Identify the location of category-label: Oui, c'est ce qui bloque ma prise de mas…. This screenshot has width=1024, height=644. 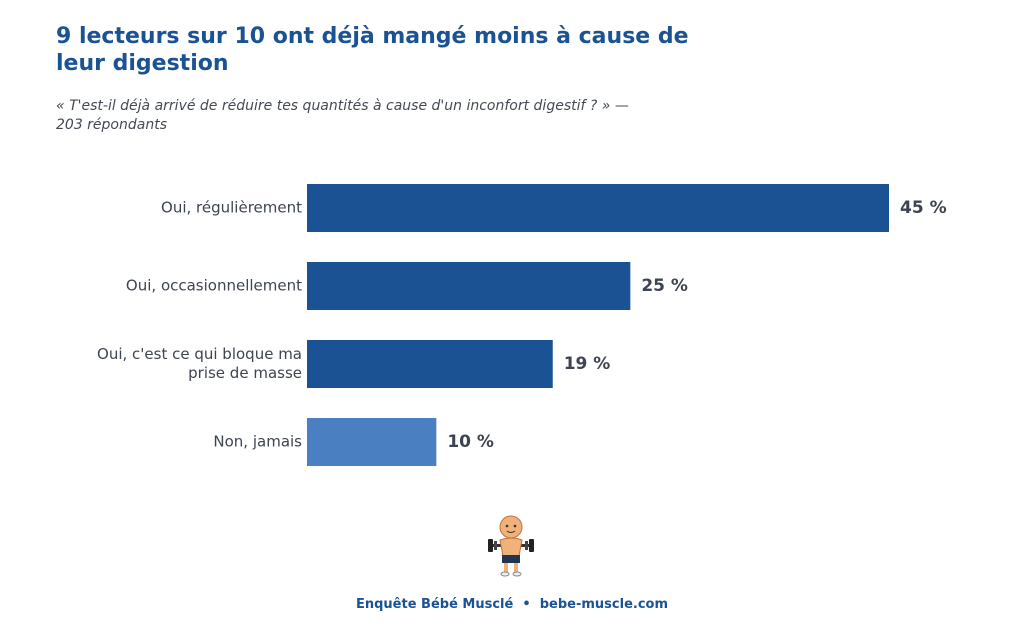
(199, 363).